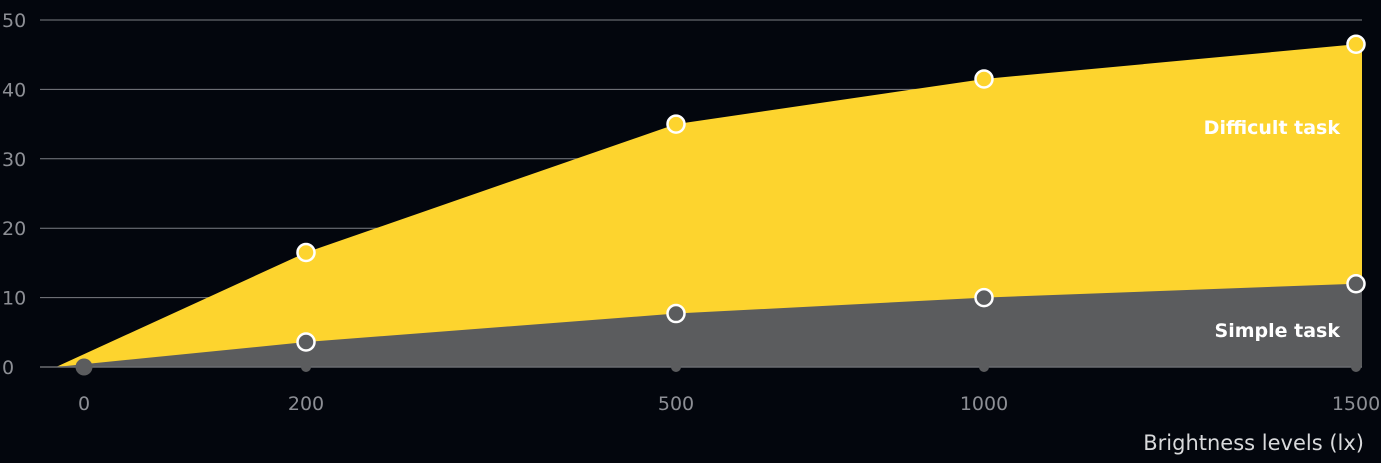  I want to click on x-tick-label: 1500, so click(1356, 404).